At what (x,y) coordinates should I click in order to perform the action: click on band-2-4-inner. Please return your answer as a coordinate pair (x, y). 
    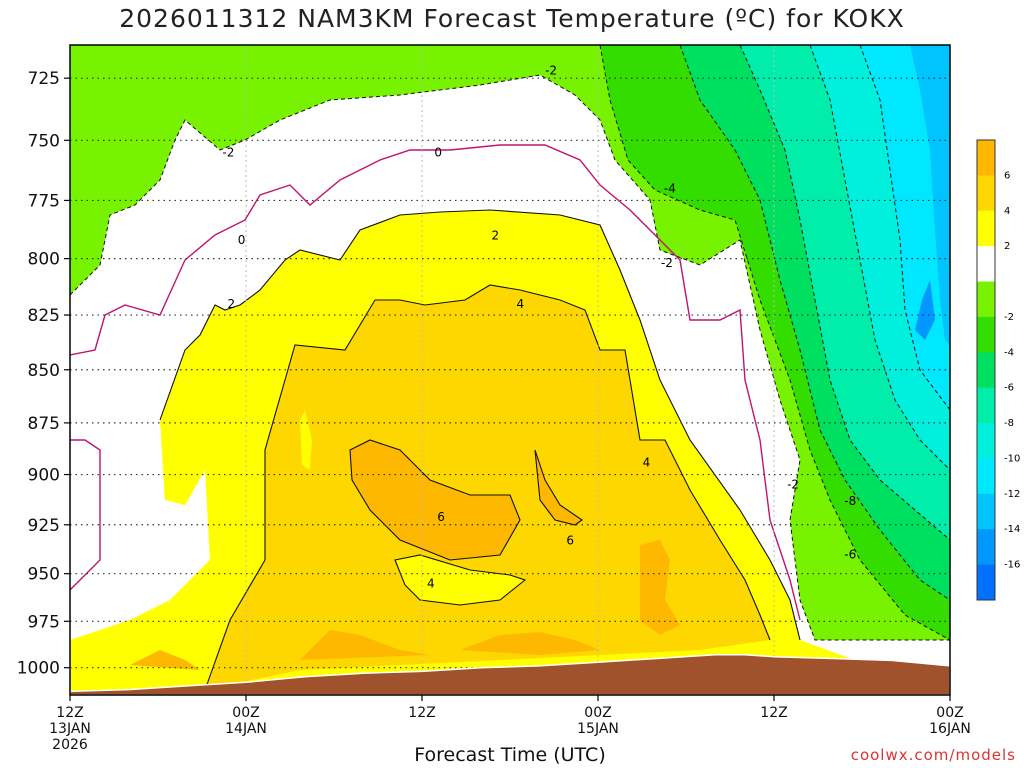
    Looking at the image, I should click on (460, 580).